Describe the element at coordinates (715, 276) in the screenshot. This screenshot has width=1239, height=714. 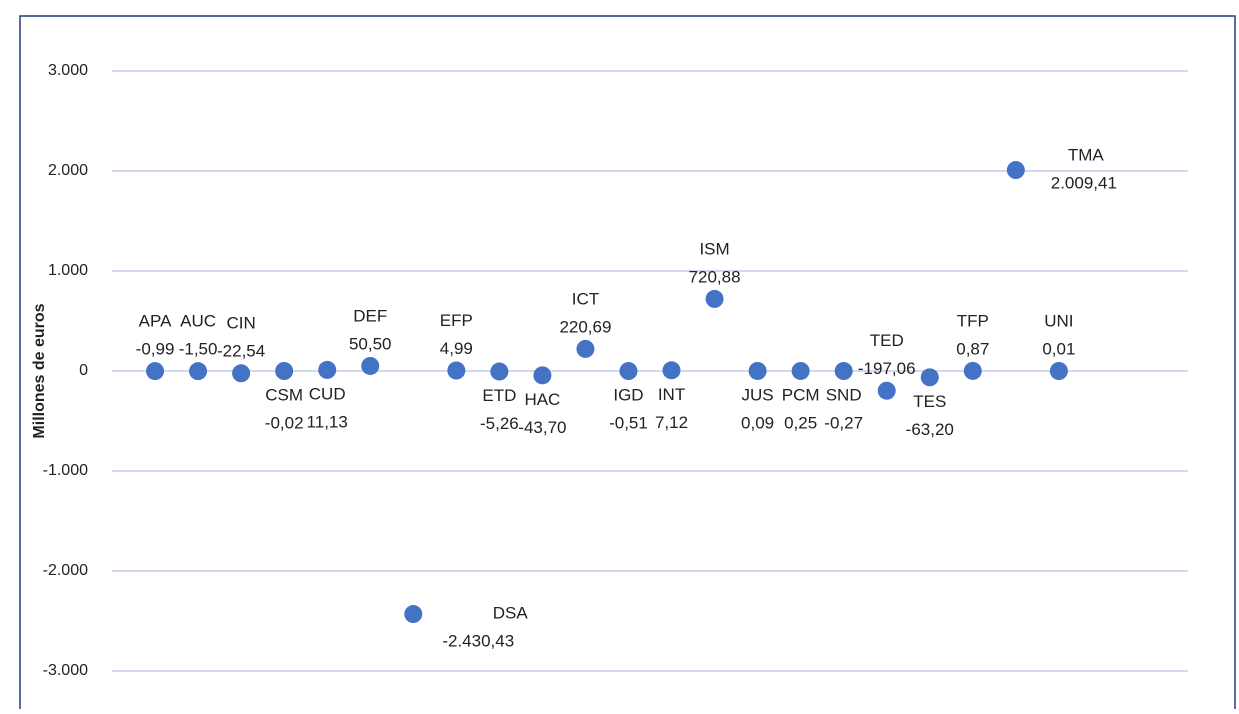
I see `data-label: 720,88` at that location.